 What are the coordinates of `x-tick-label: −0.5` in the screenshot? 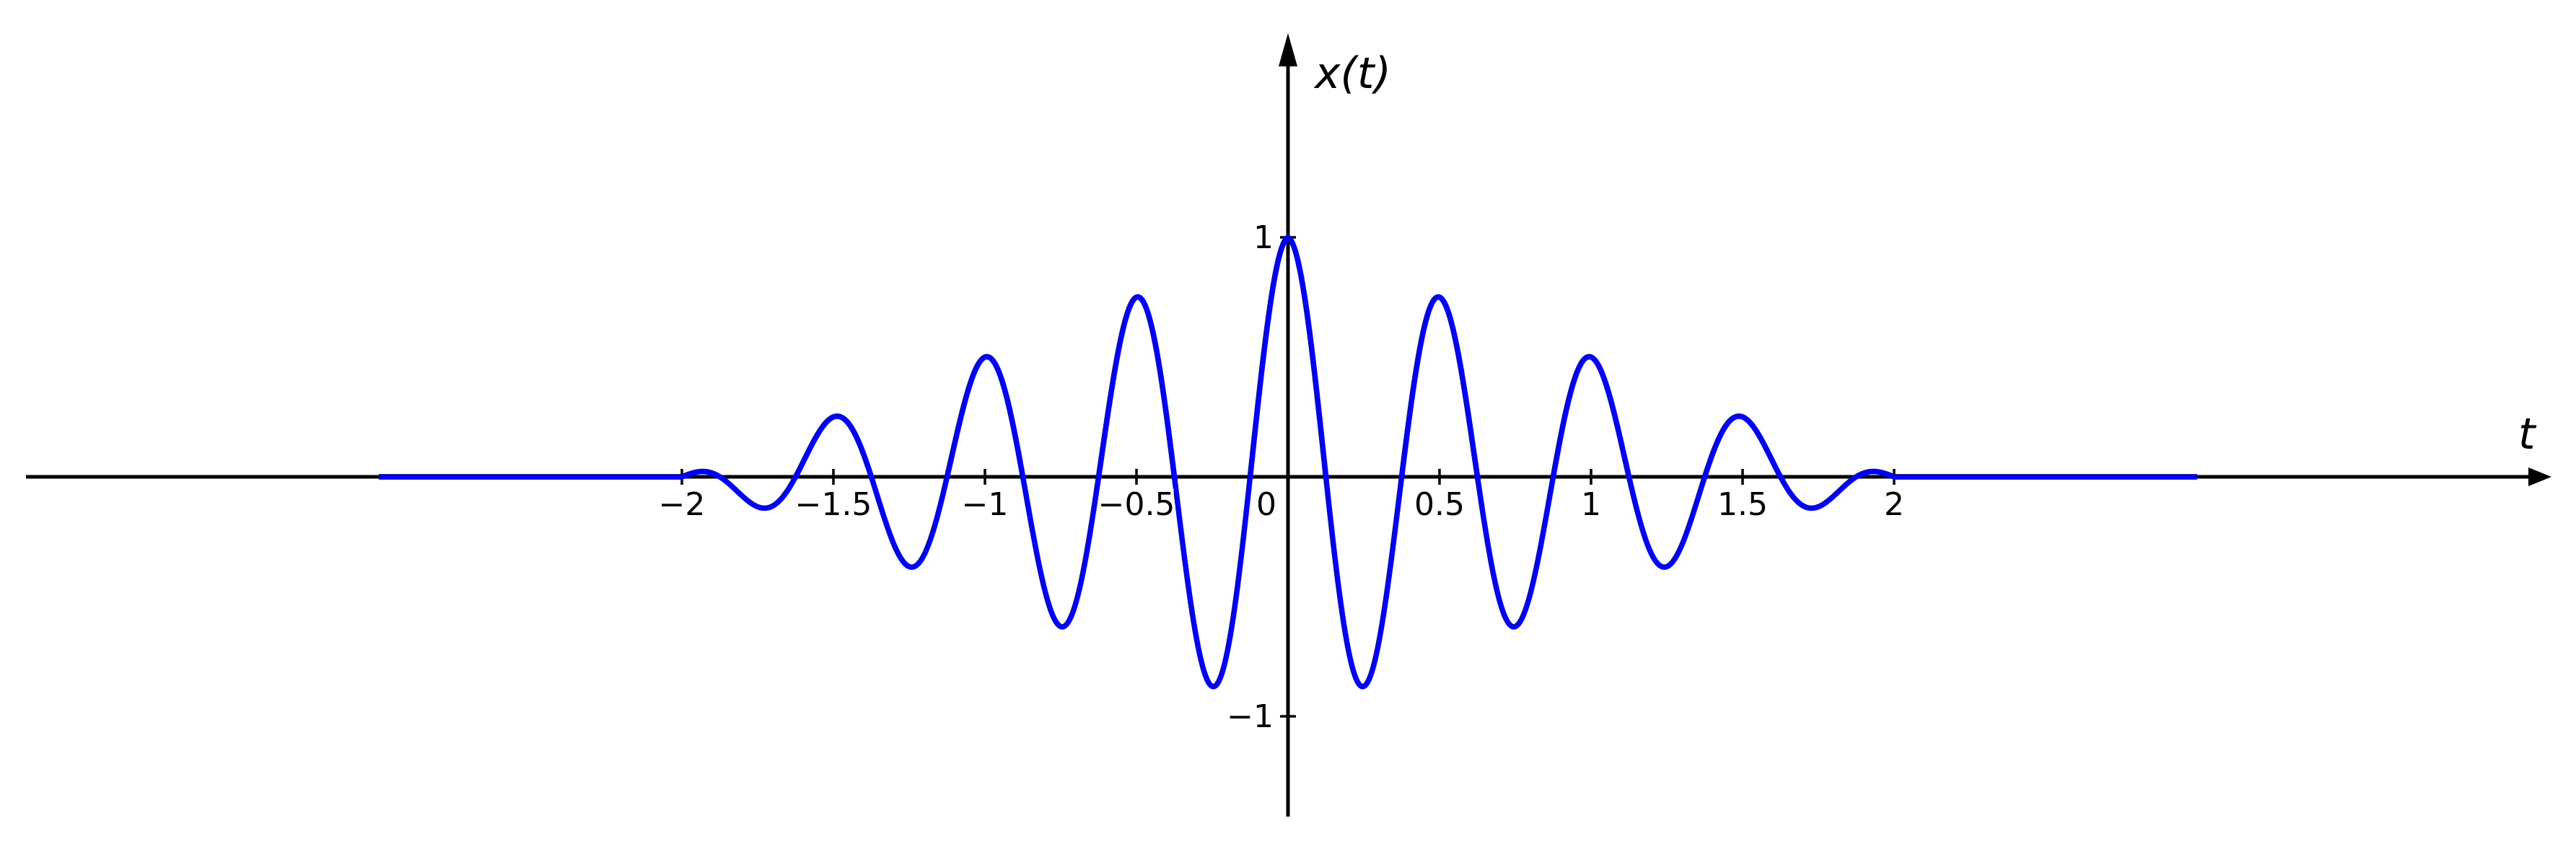 It's located at (1136, 504).